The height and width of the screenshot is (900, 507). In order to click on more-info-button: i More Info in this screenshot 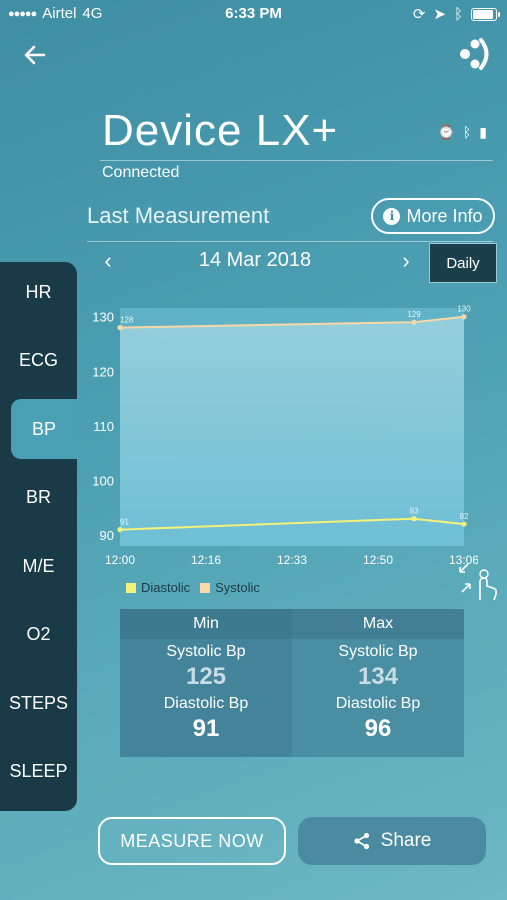, I will do `click(433, 216)`.